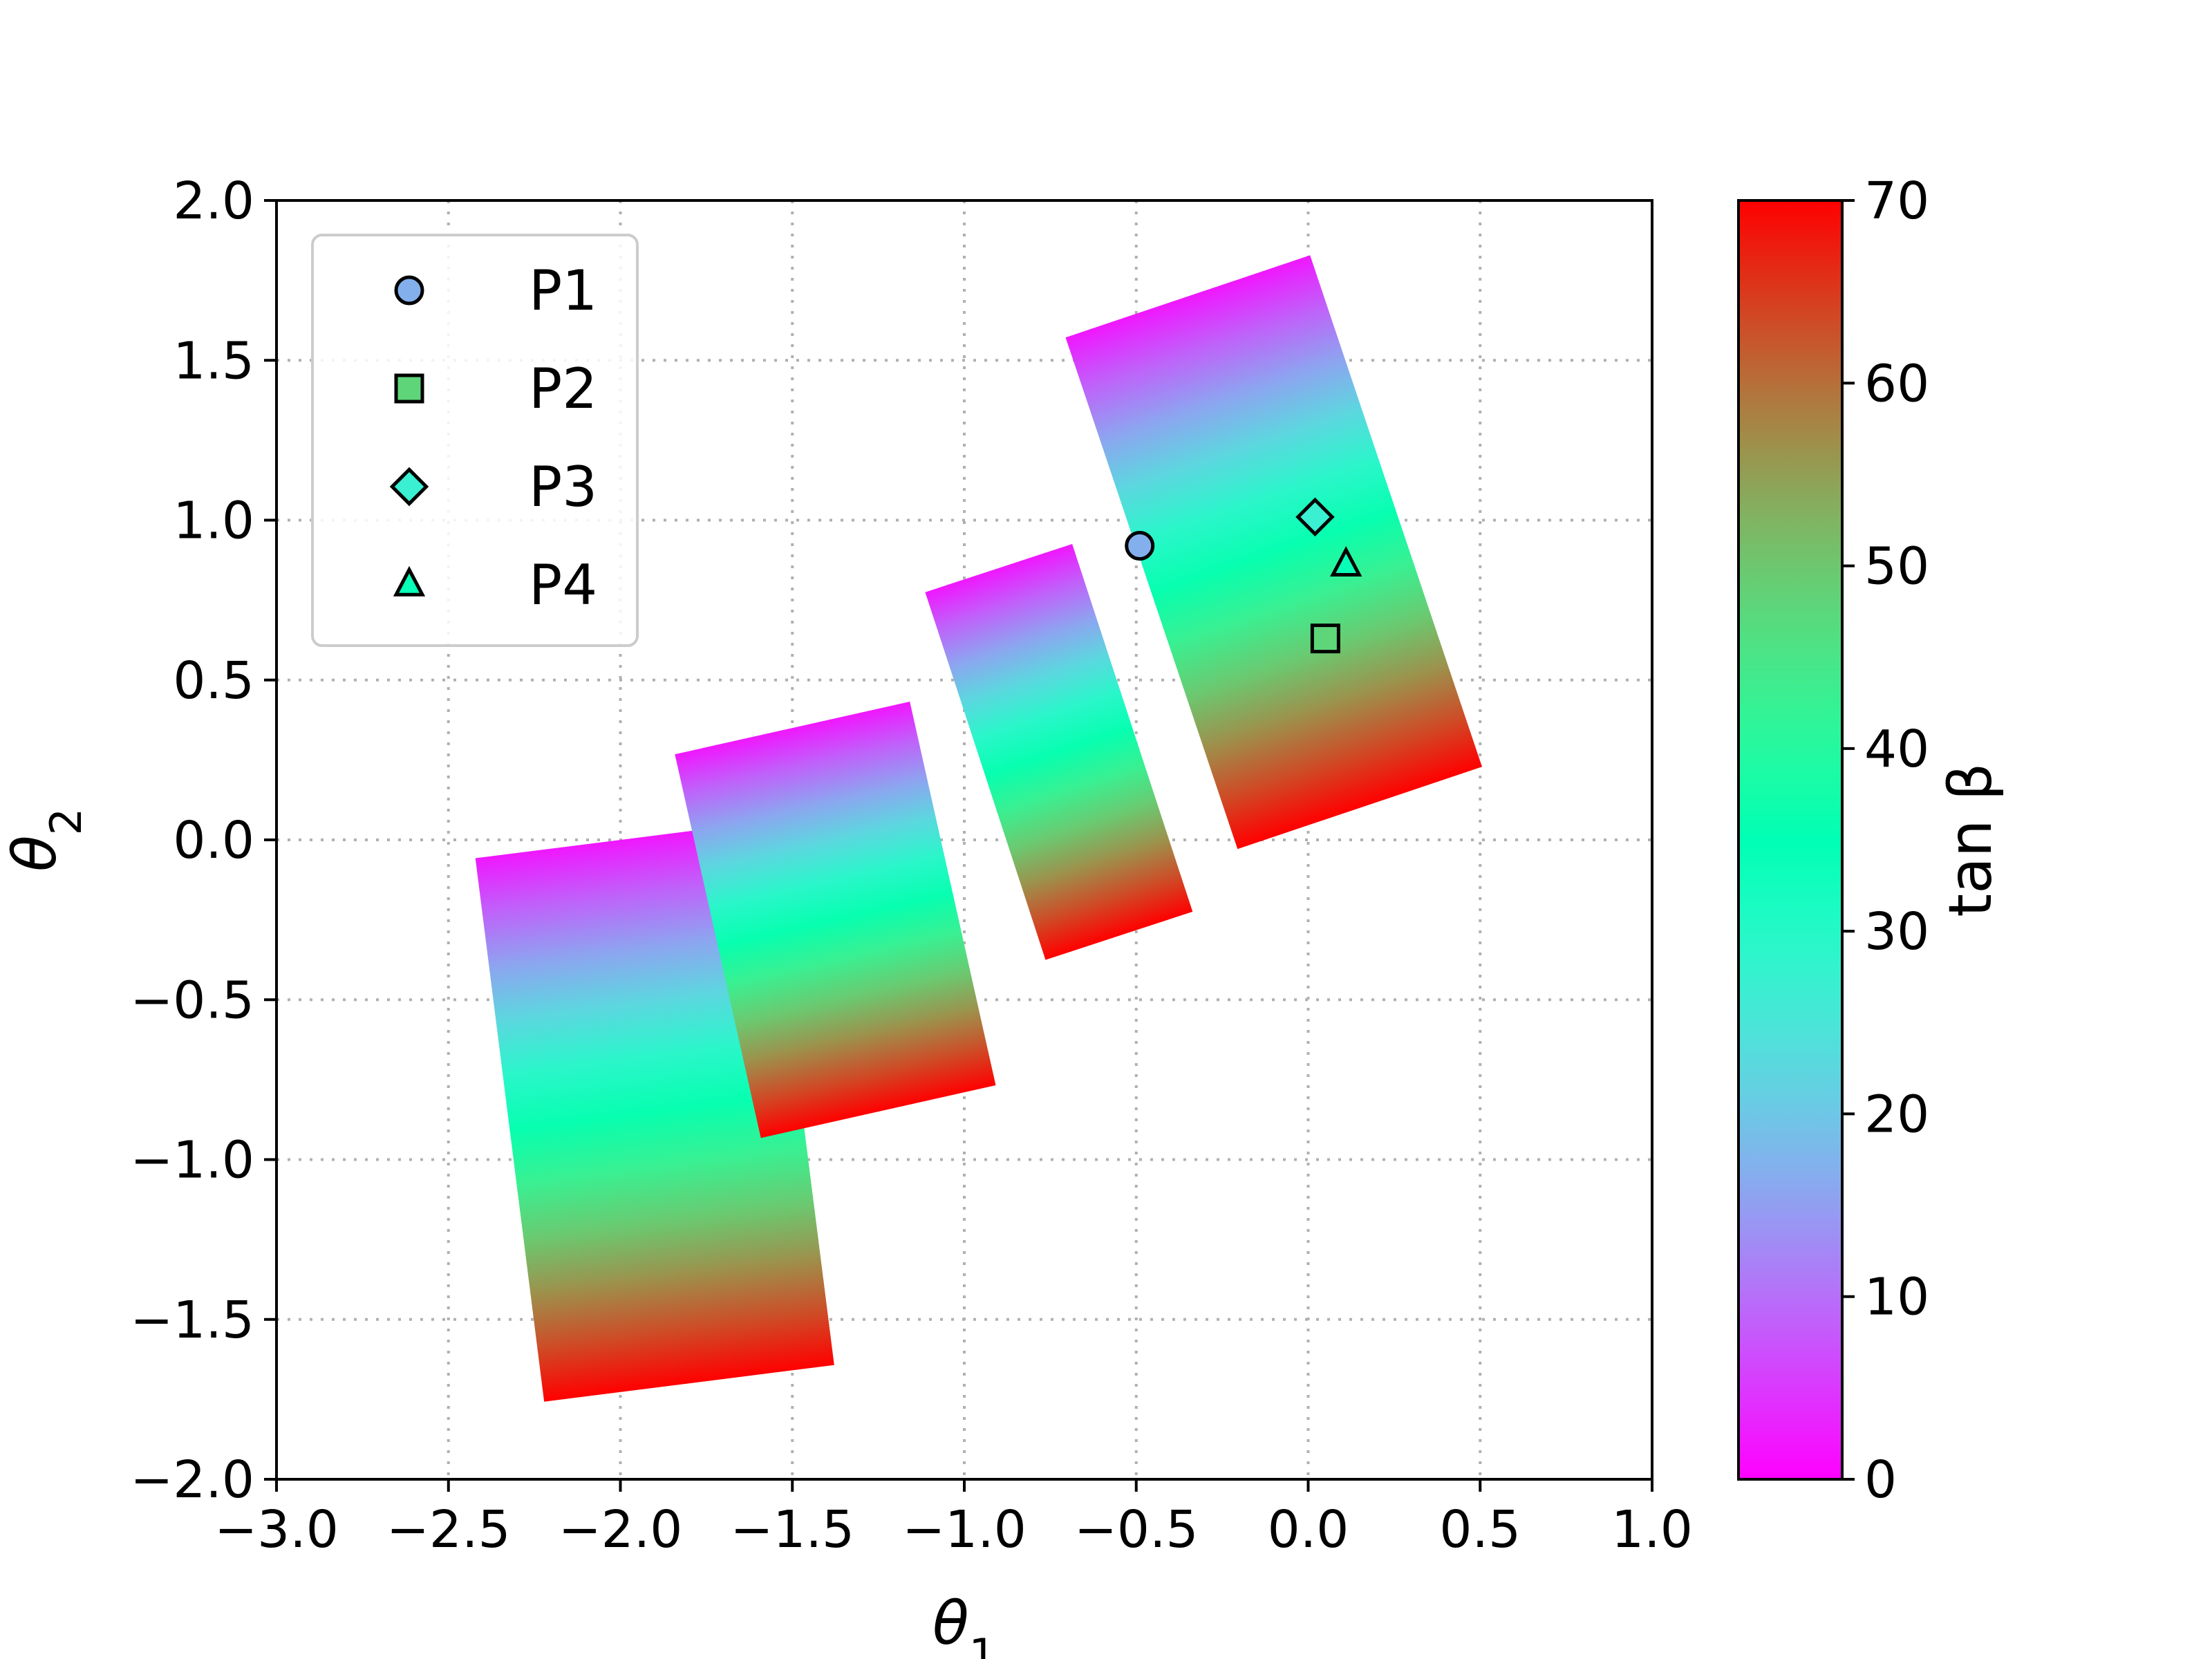  I want to click on y-tick-label: 2.0, so click(214, 201).